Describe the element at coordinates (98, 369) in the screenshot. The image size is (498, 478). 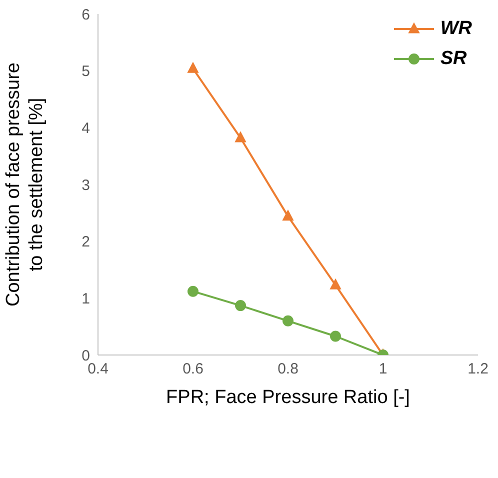
I see `x-tick-label: 0.4` at that location.